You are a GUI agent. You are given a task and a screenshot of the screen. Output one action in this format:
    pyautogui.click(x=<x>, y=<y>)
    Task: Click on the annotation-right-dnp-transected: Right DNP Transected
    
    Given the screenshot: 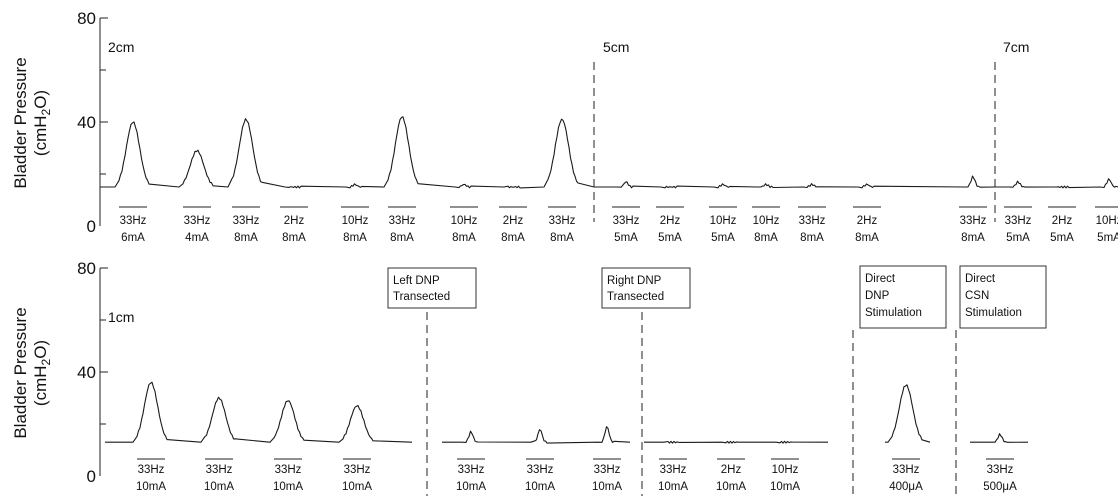 What is the action you would take?
    pyautogui.click(x=646, y=288)
    